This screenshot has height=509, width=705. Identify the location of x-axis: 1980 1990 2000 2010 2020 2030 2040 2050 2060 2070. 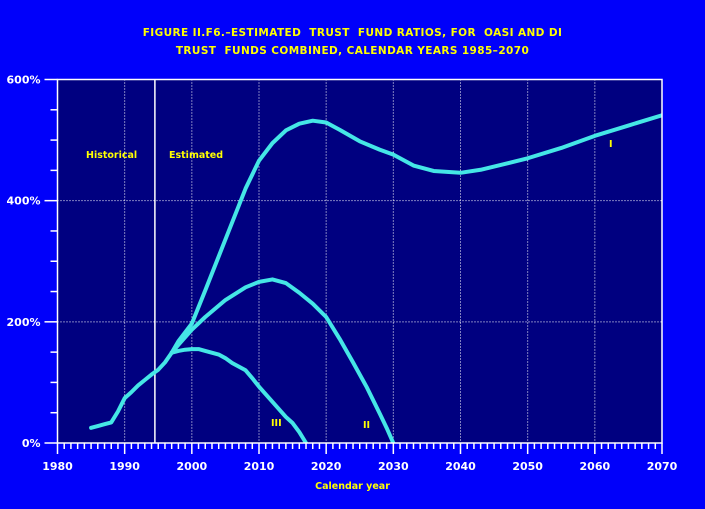
(360, 458).